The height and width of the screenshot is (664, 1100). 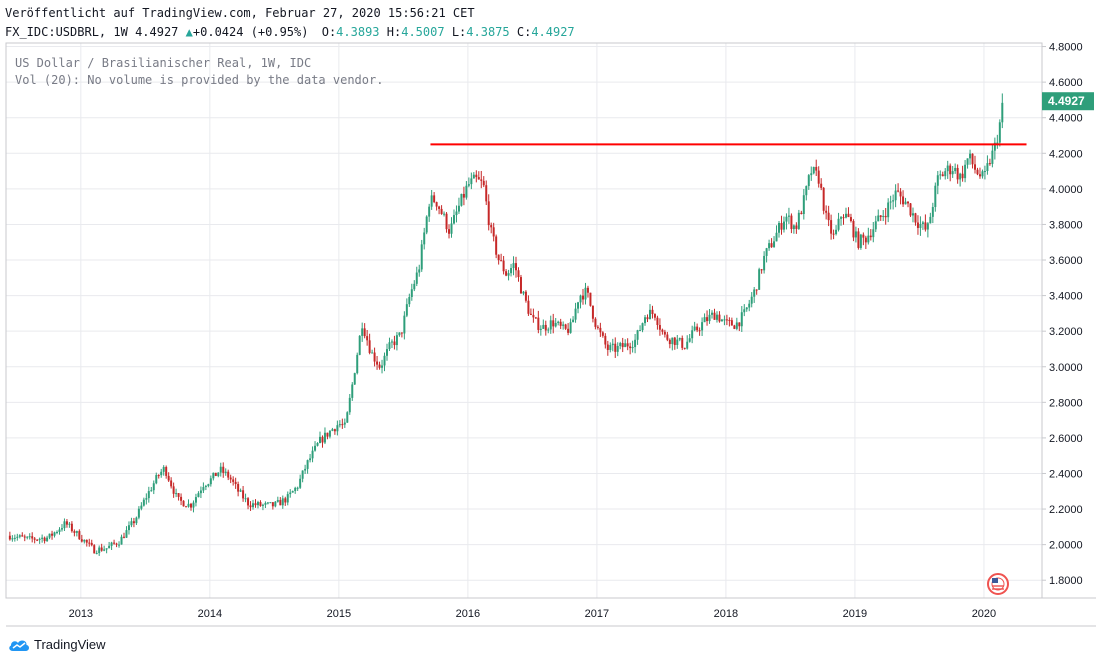 What do you see at coordinates (1066, 119) in the screenshot?
I see `y-tick-label: 4.4000` at bounding box center [1066, 119].